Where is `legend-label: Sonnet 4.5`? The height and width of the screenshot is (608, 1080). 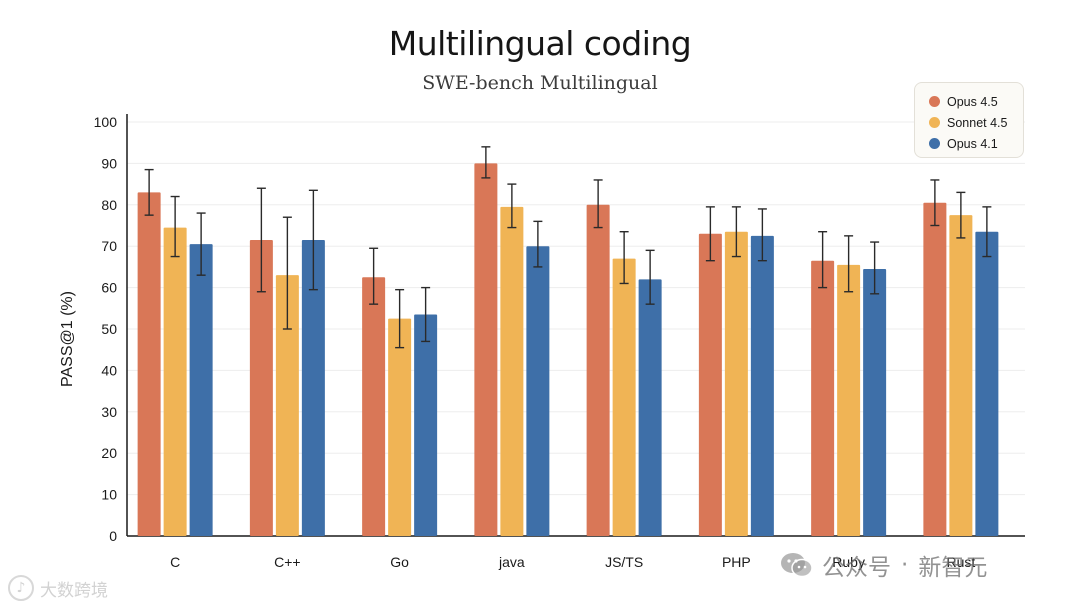 legend-label: Sonnet 4.5 is located at coordinates (977, 122).